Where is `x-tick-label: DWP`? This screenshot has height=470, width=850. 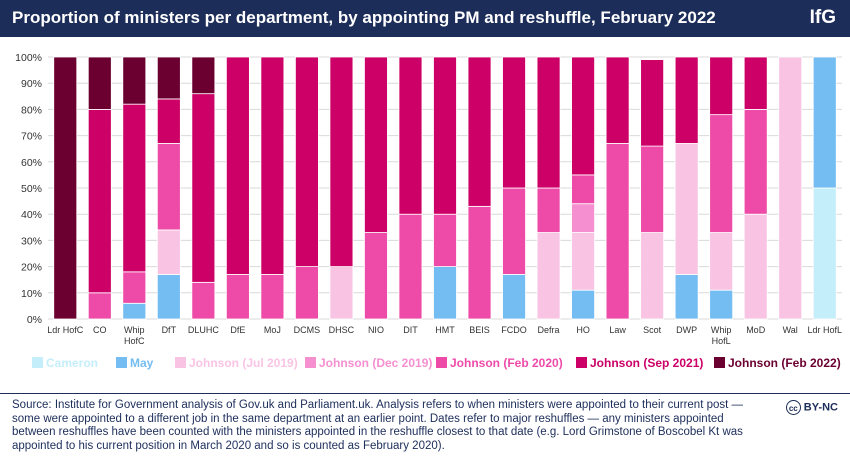
x-tick-label: DWP is located at coordinates (686, 330).